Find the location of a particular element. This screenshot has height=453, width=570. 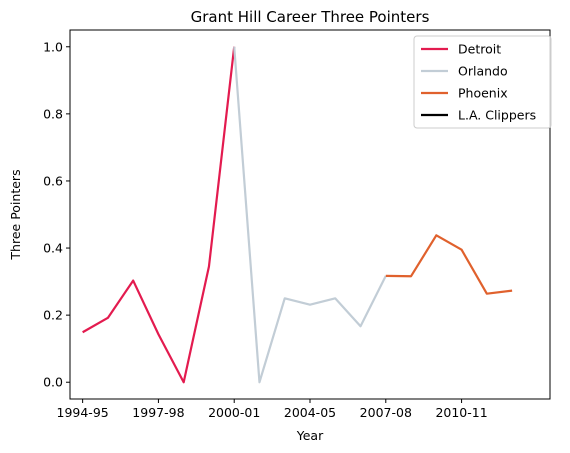

y-tick-label: 0.0 is located at coordinates (53, 382).